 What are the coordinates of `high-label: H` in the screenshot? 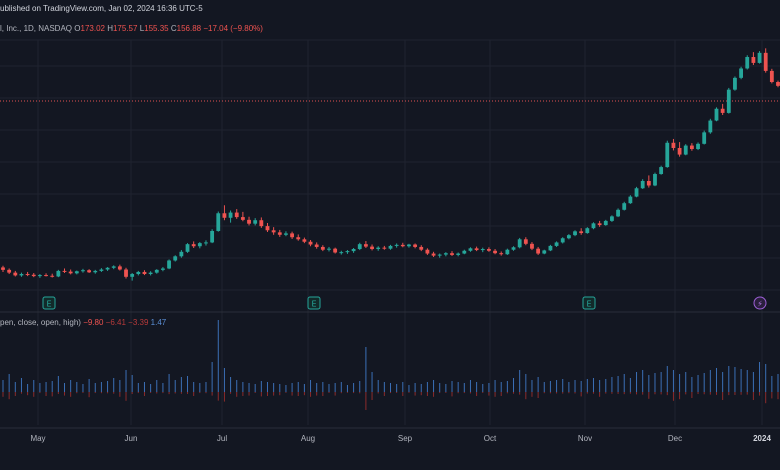 It's located at (110, 28).